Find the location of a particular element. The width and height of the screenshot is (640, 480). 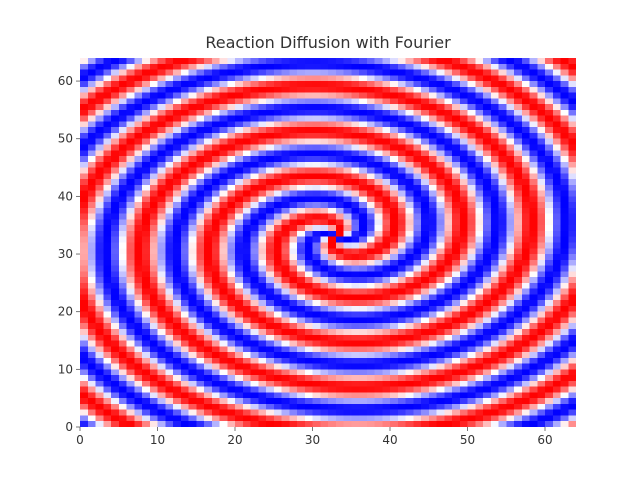

y-tick-label: 30 is located at coordinates (65, 254).